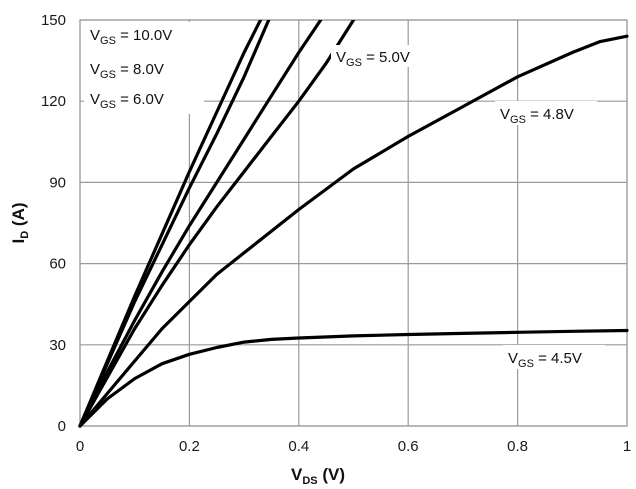  I want to click on x-tick-label-5: 1, so click(627, 446).